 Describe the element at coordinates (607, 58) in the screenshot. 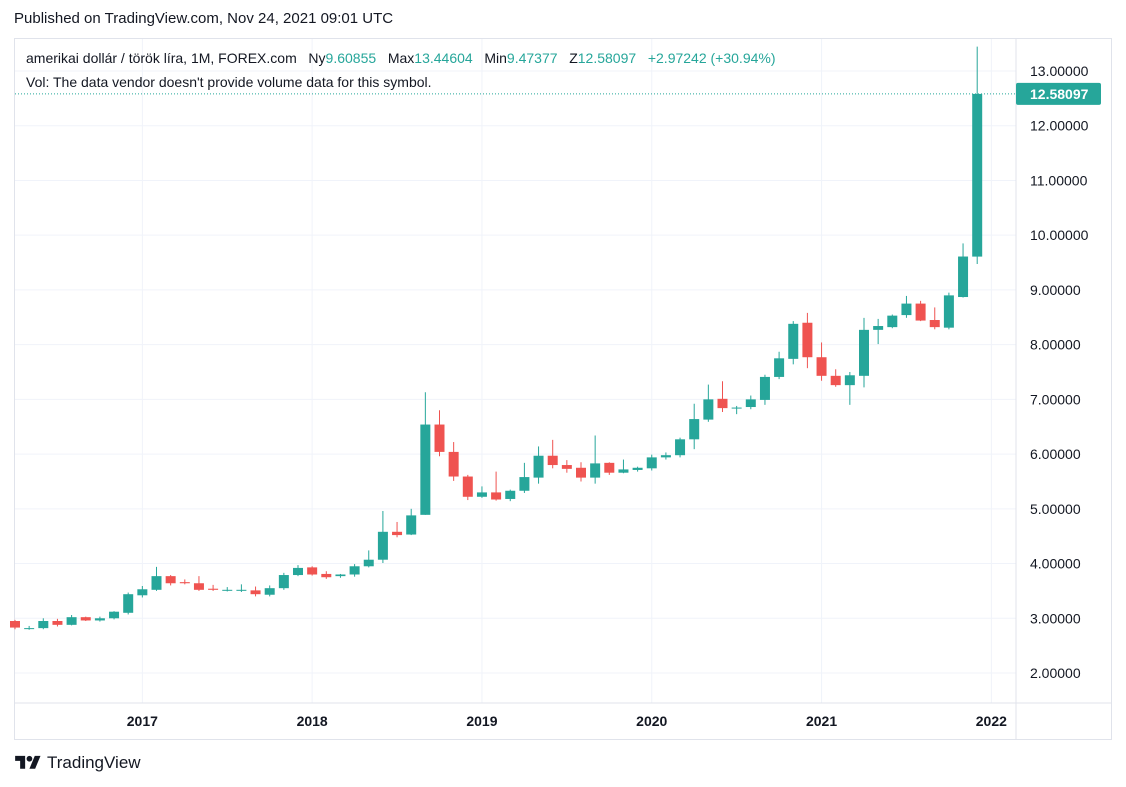

I see `legend-close-value: 12.58097` at that location.